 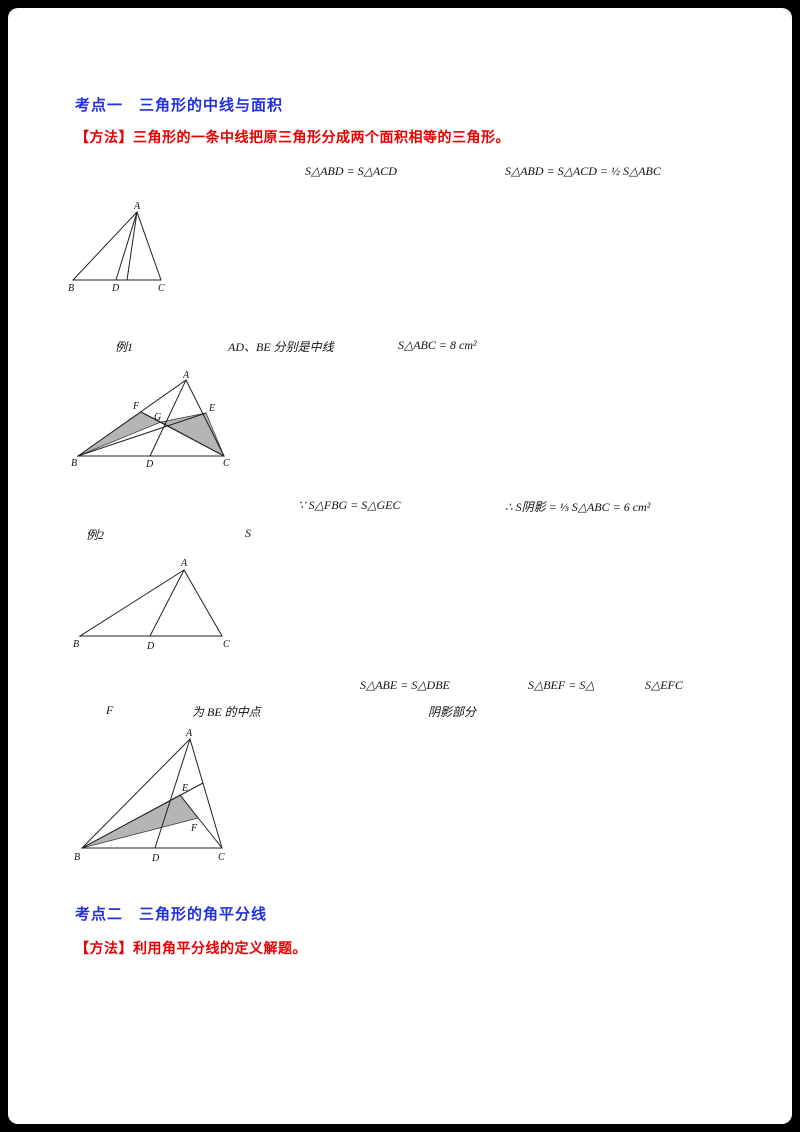 I want to click on figure-triangle-median-2: A B D C, so click(x=151, y=605).